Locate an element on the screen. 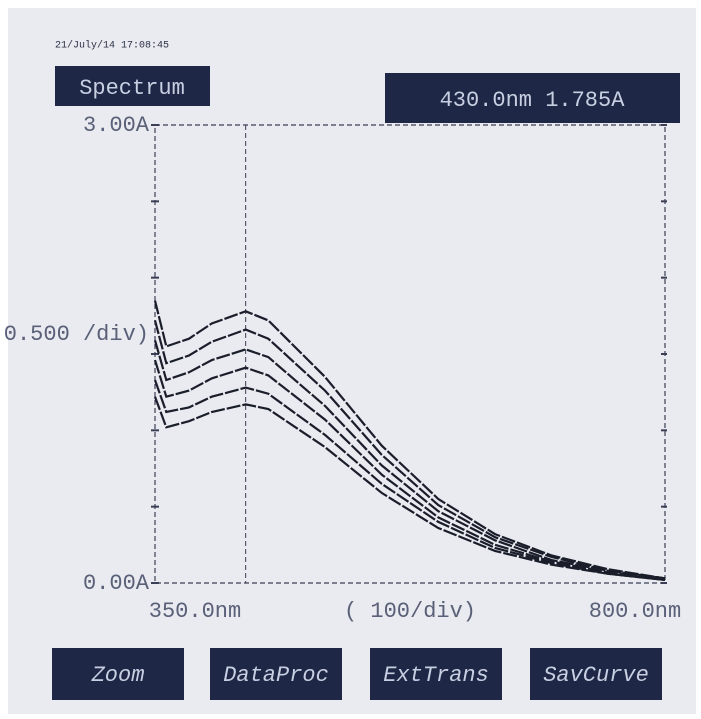  x-tick-label: 350.0nm is located at coordinates (195, 611).